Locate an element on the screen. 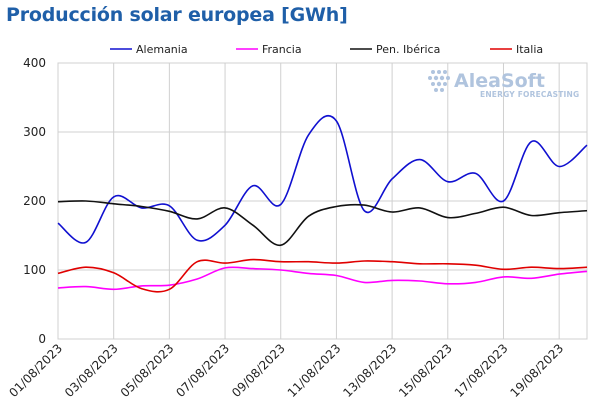  x-tick-label: 19/08/2023 is located at coordinates (536, 370).